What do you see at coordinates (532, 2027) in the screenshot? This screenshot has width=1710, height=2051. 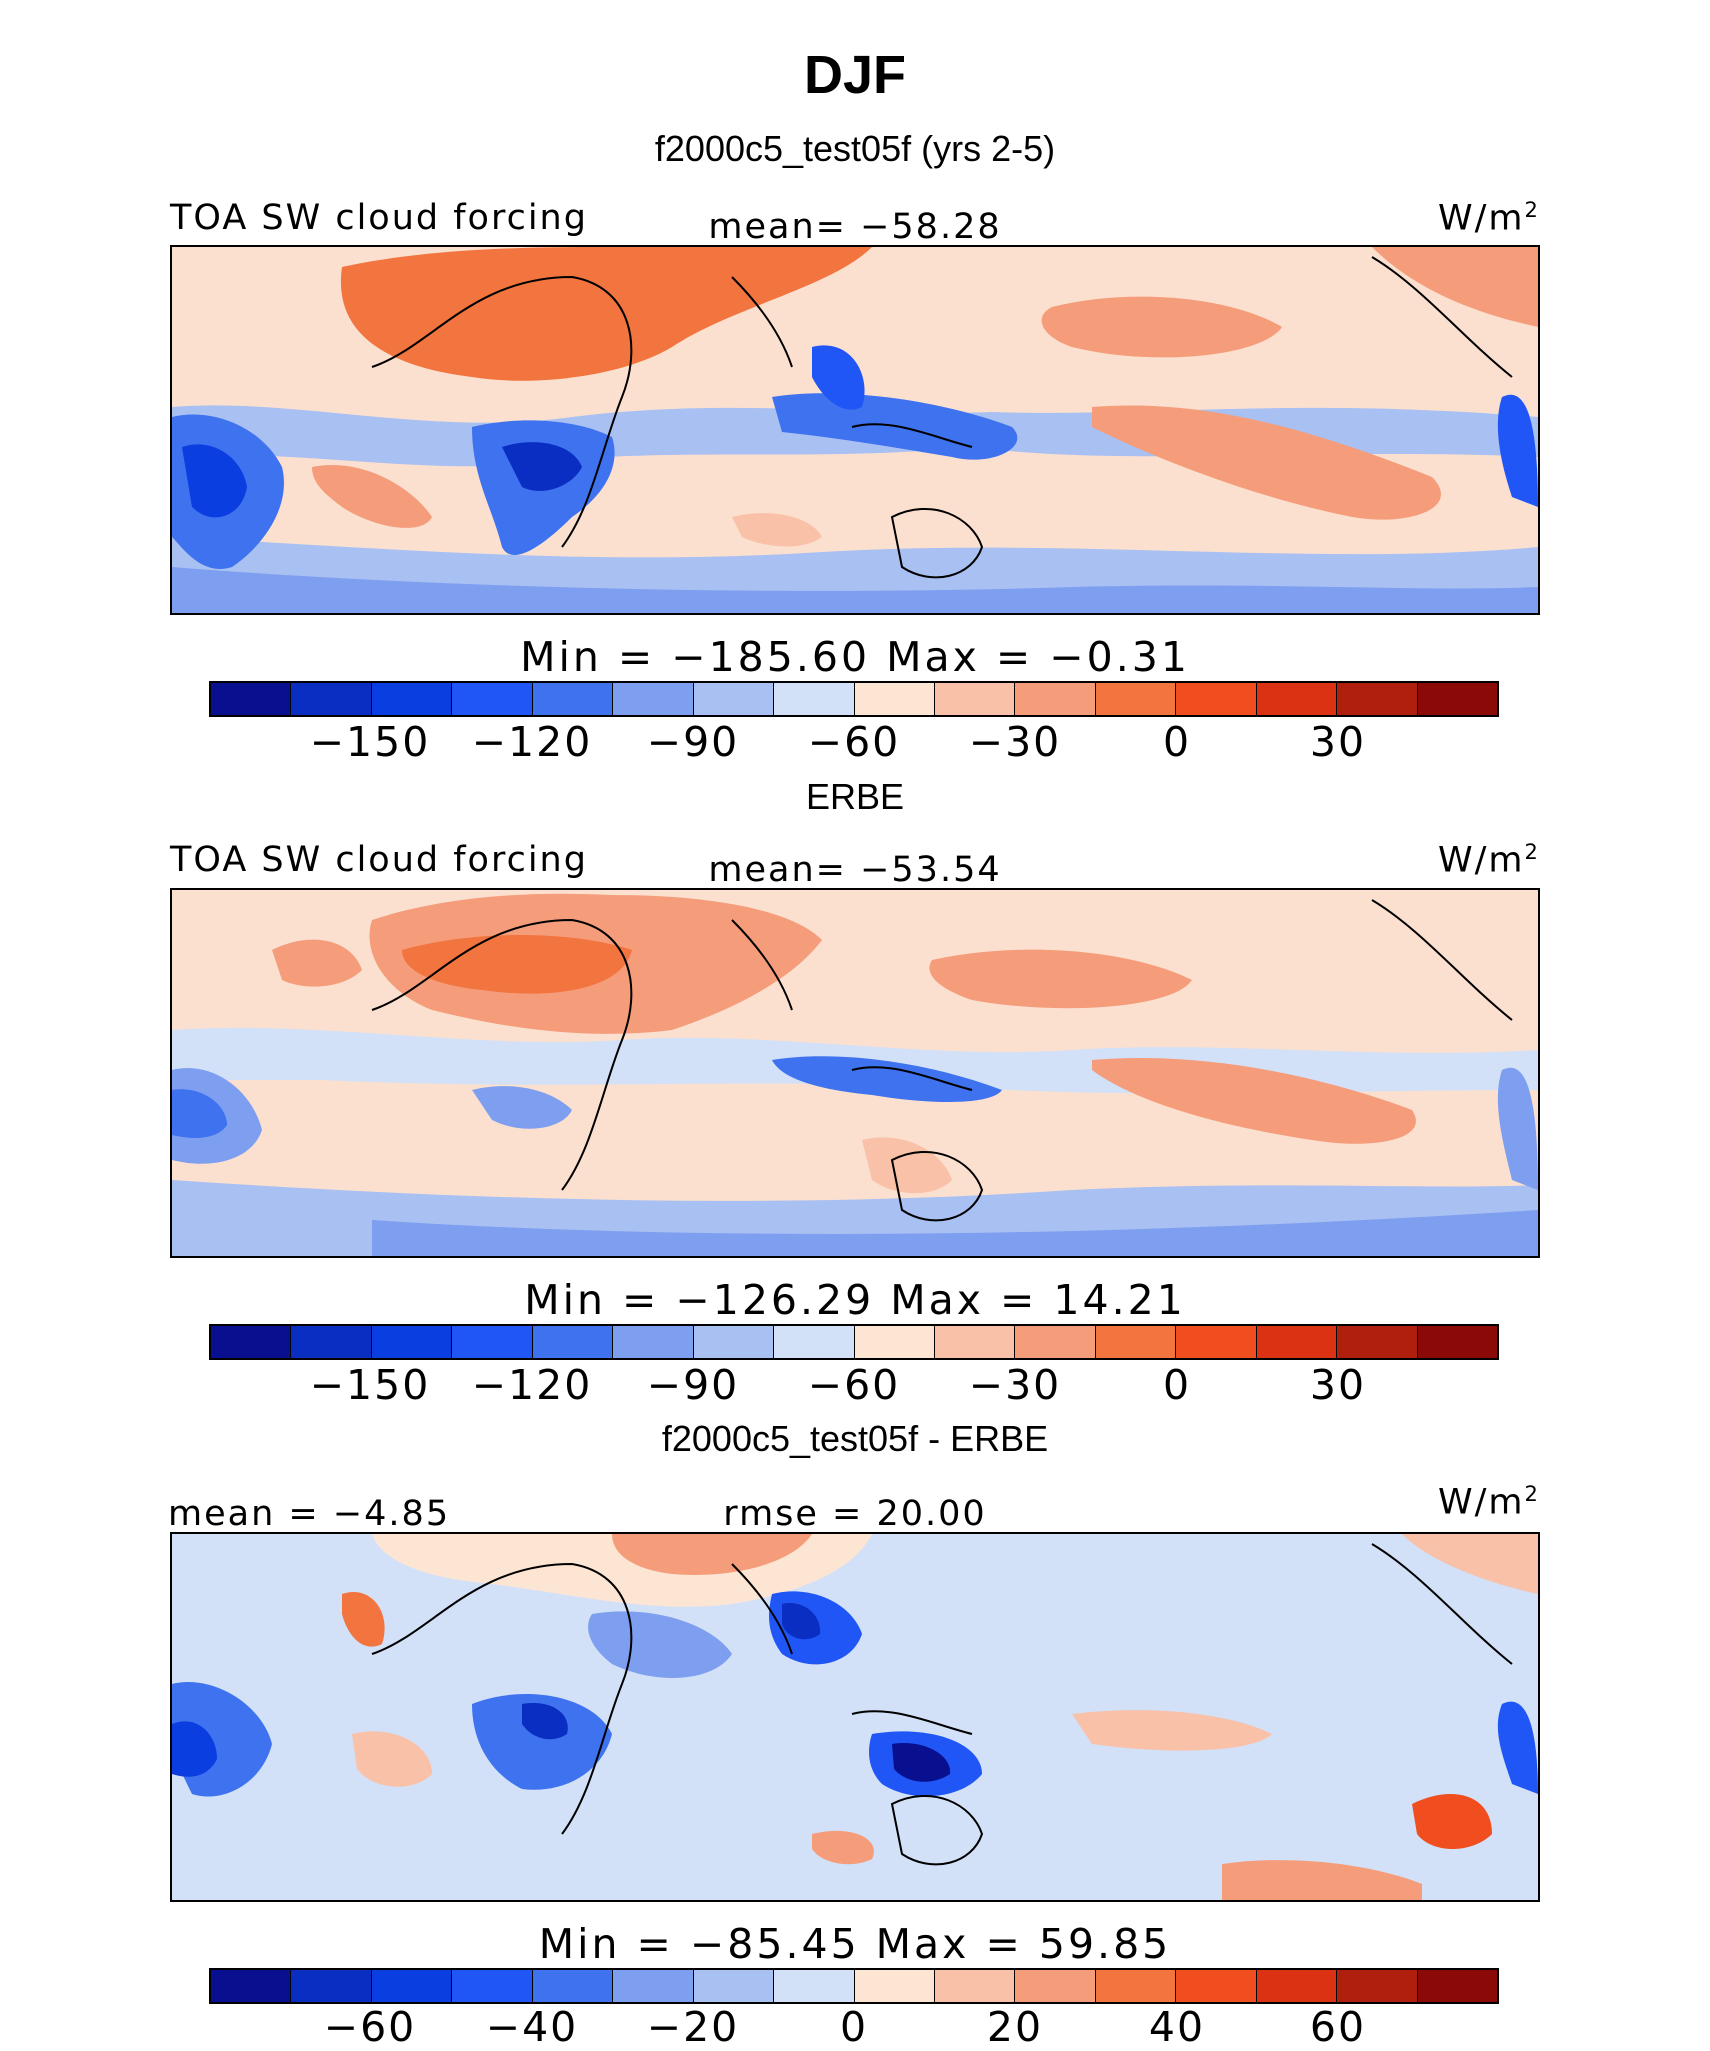 I see `panel-3-tick: −40` at bounding box center [532, 2027].